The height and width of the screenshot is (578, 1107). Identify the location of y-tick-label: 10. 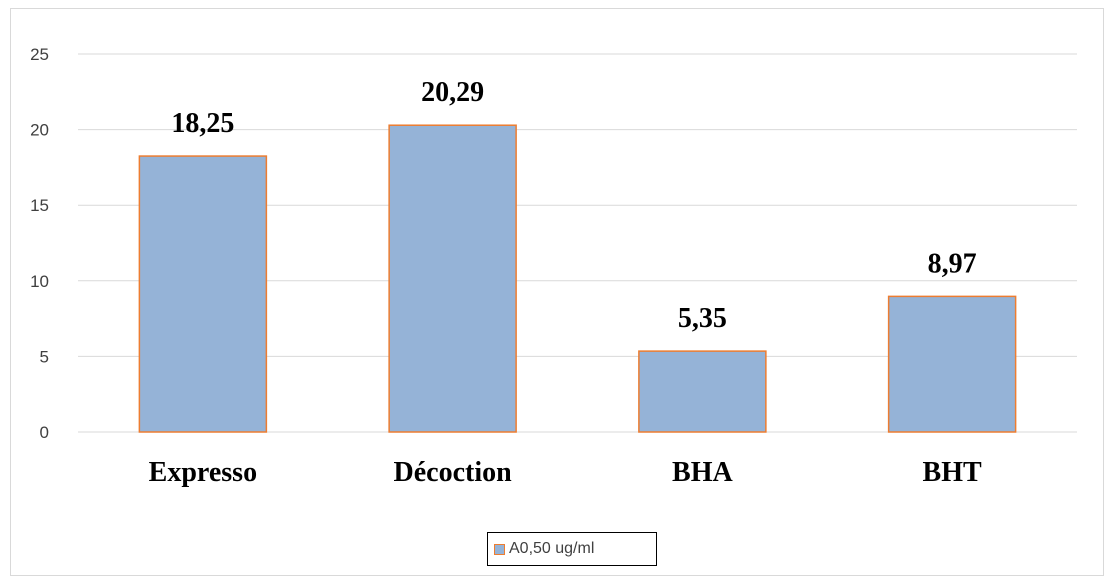
(39, 281).